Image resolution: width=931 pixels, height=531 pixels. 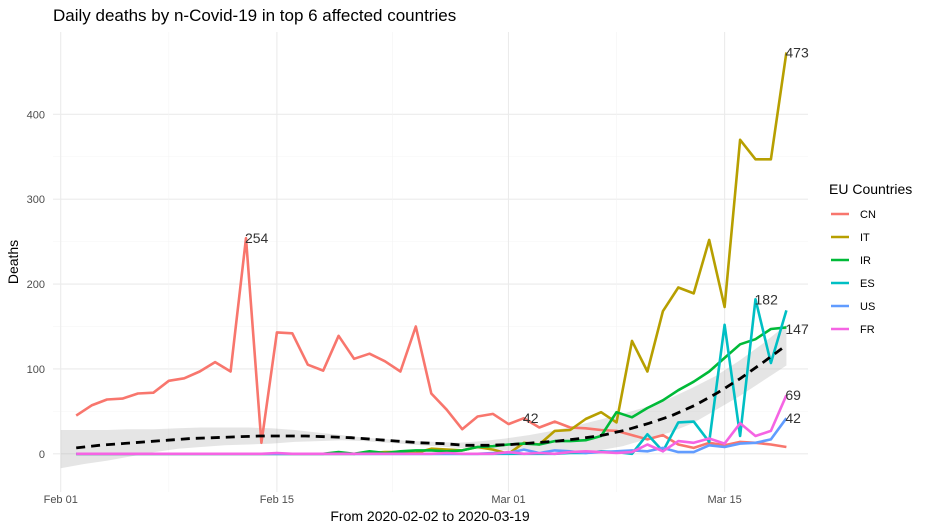 I want to click on legend-label-us: US, so click(x=867, y=307).